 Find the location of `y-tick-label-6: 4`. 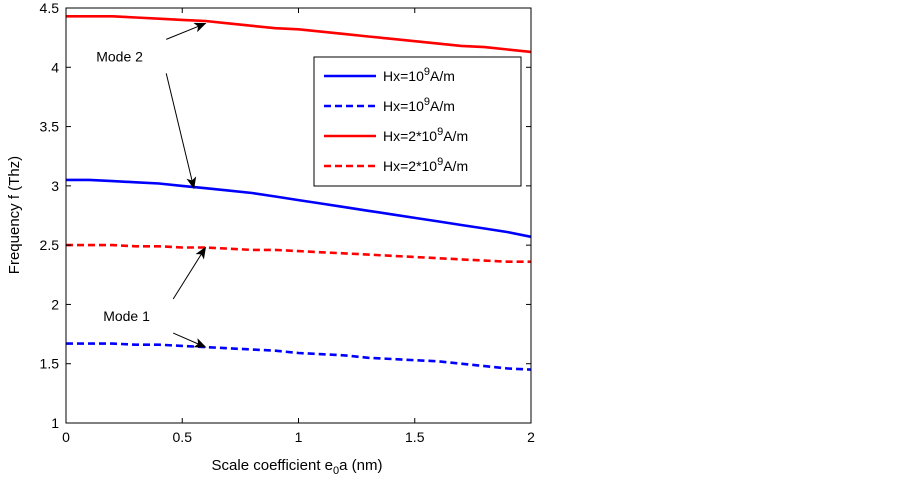

y-tick-label-6: 4 is located at coordinates (55, 67).